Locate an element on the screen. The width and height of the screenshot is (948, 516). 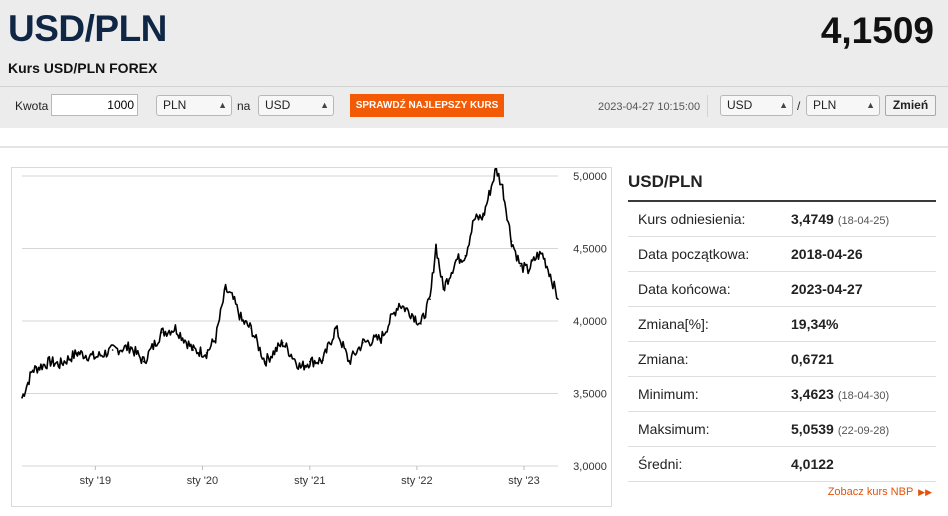
stats-label: Zmiana[%]: is located at coordinates (673, 324).